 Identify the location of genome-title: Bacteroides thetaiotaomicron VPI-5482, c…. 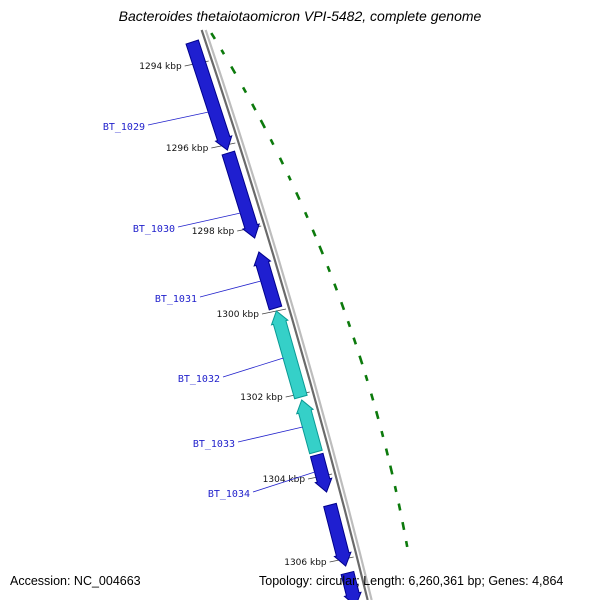
(300, 16).